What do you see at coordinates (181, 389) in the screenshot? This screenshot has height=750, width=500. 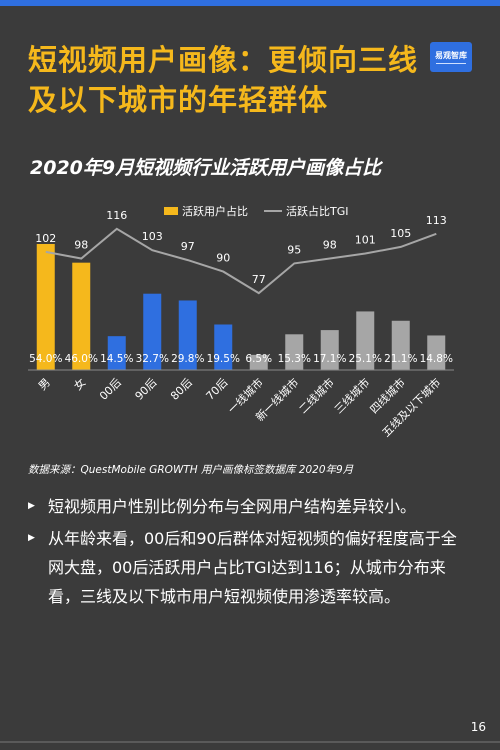 I see `x-tick-label: 80后` at bounding box center [181, 389].